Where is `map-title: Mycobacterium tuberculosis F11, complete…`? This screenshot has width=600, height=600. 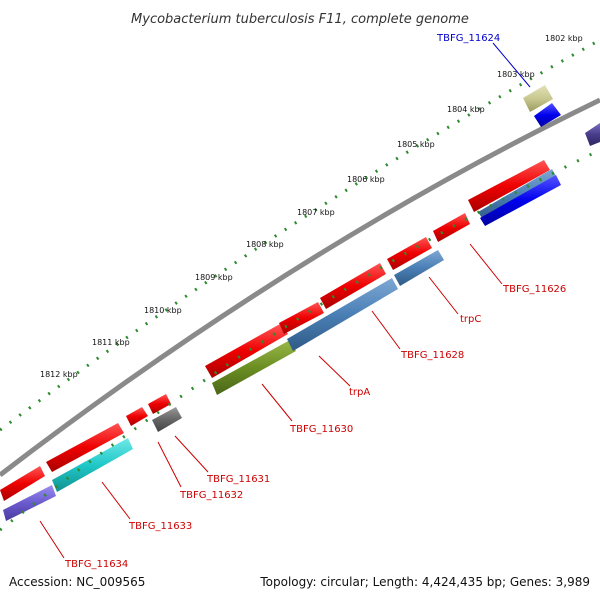 map-title: Mycobacterium tuberculosis F11, complete… is located at coordinates (300, 19).